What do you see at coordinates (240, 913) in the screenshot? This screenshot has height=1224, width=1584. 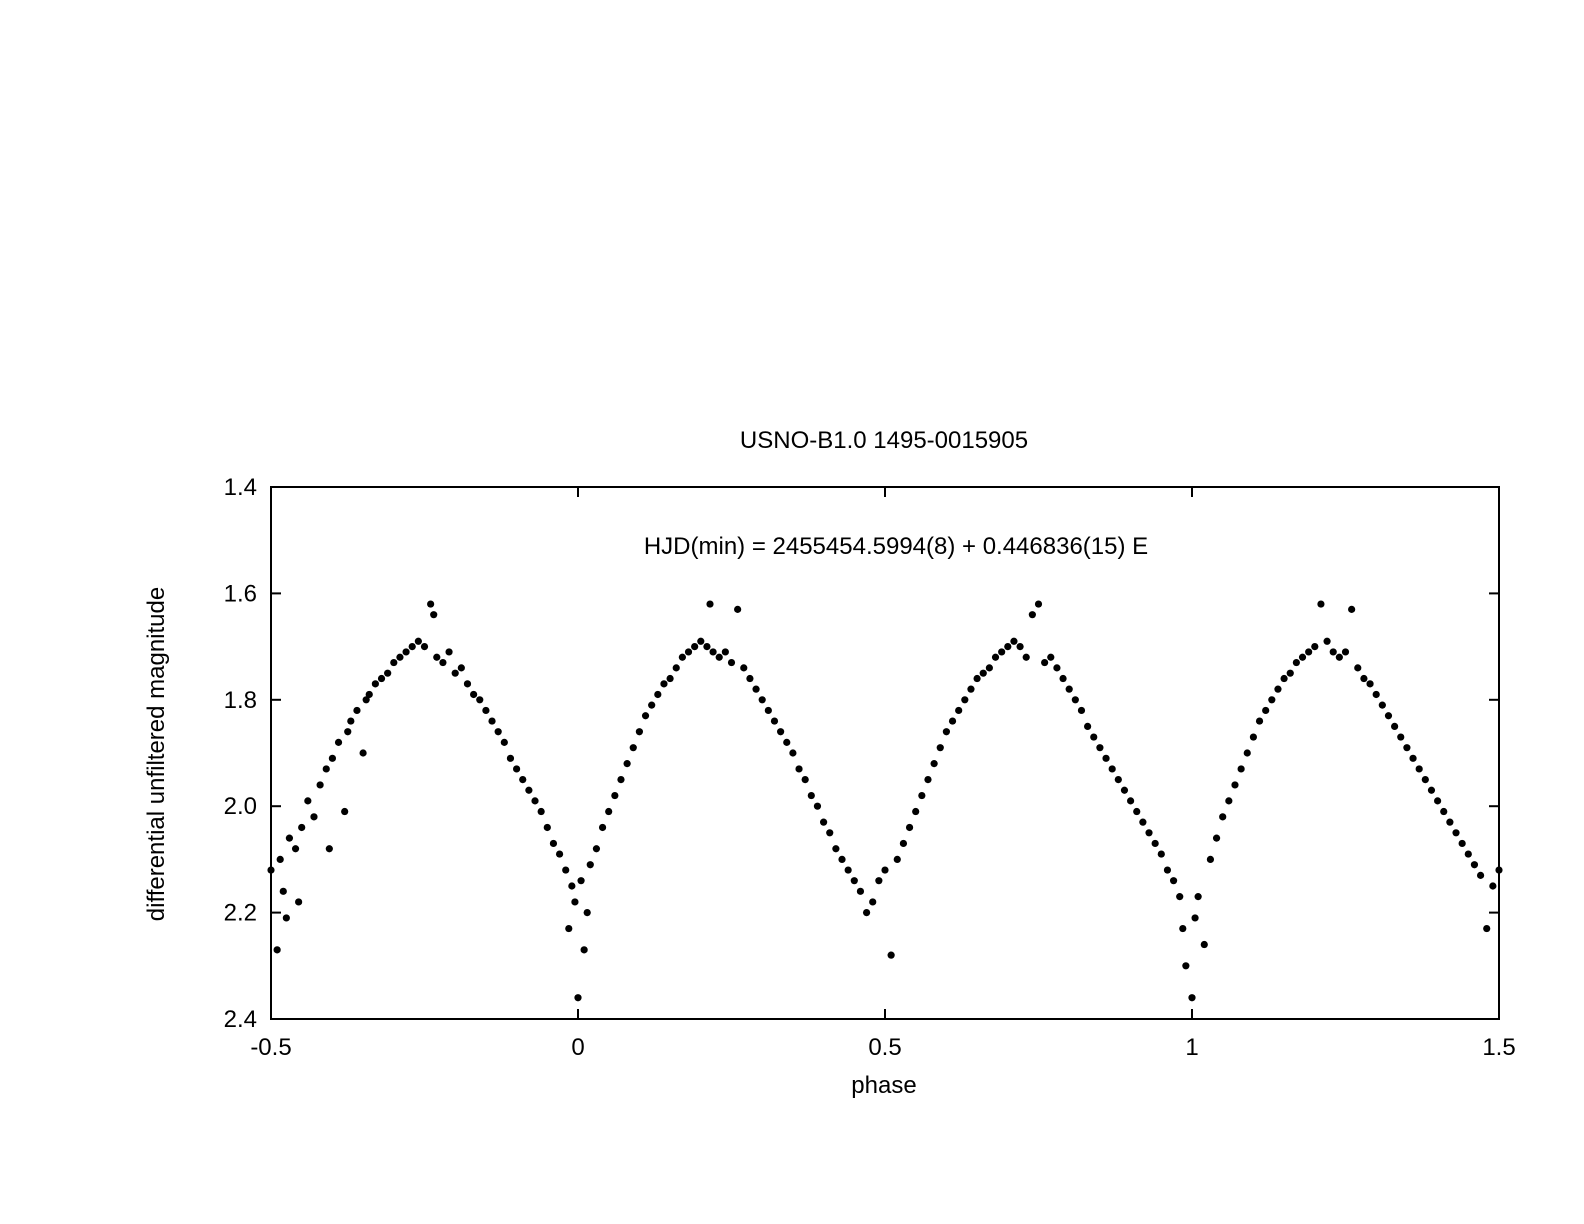 I see `y-tick-label: 2.2` at bounding box center [240, 913].